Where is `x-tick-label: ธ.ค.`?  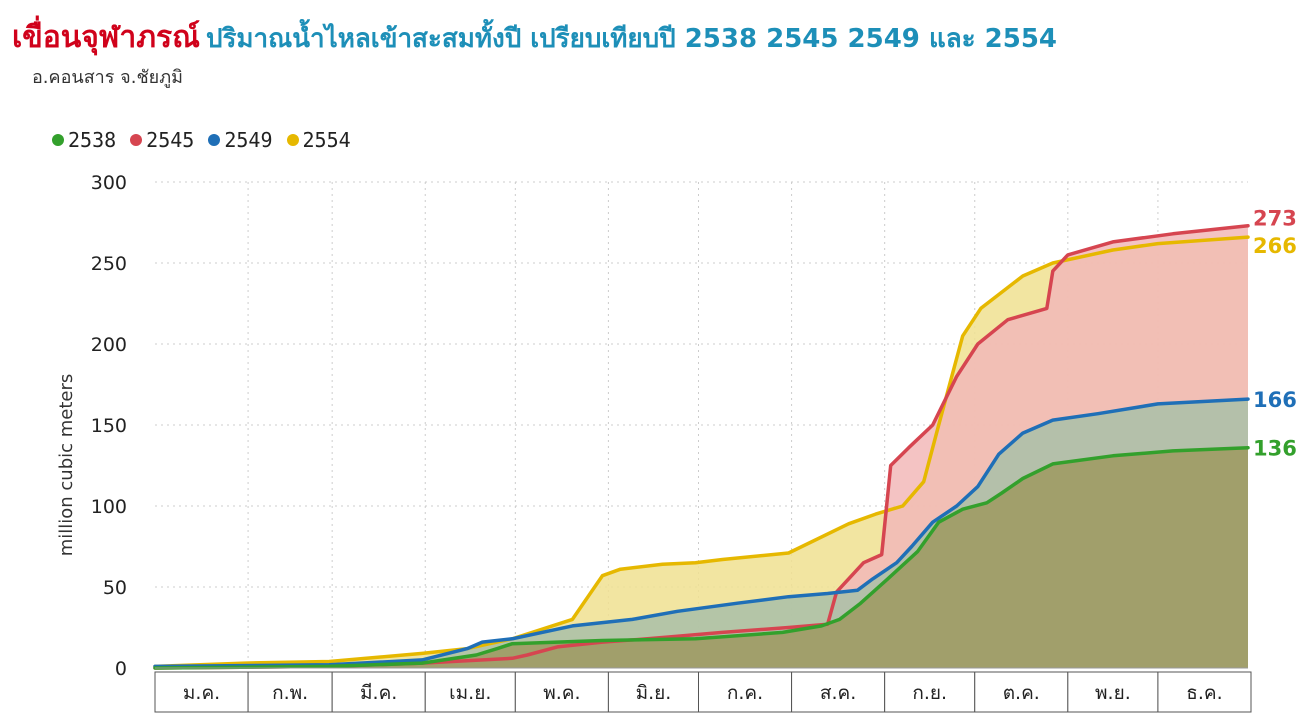
x-tick-label: ธ.ค. is located at coordinates (1204, 693).